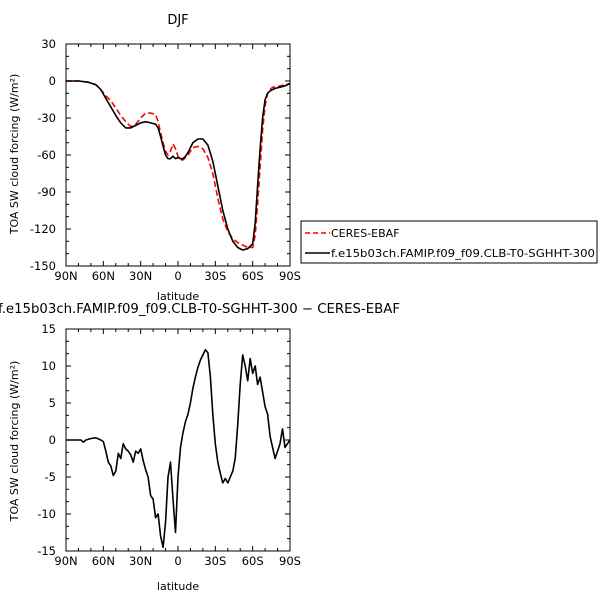 The image size is (605, 611). I want to click on y-tick-label: -60, so click(46, 155).